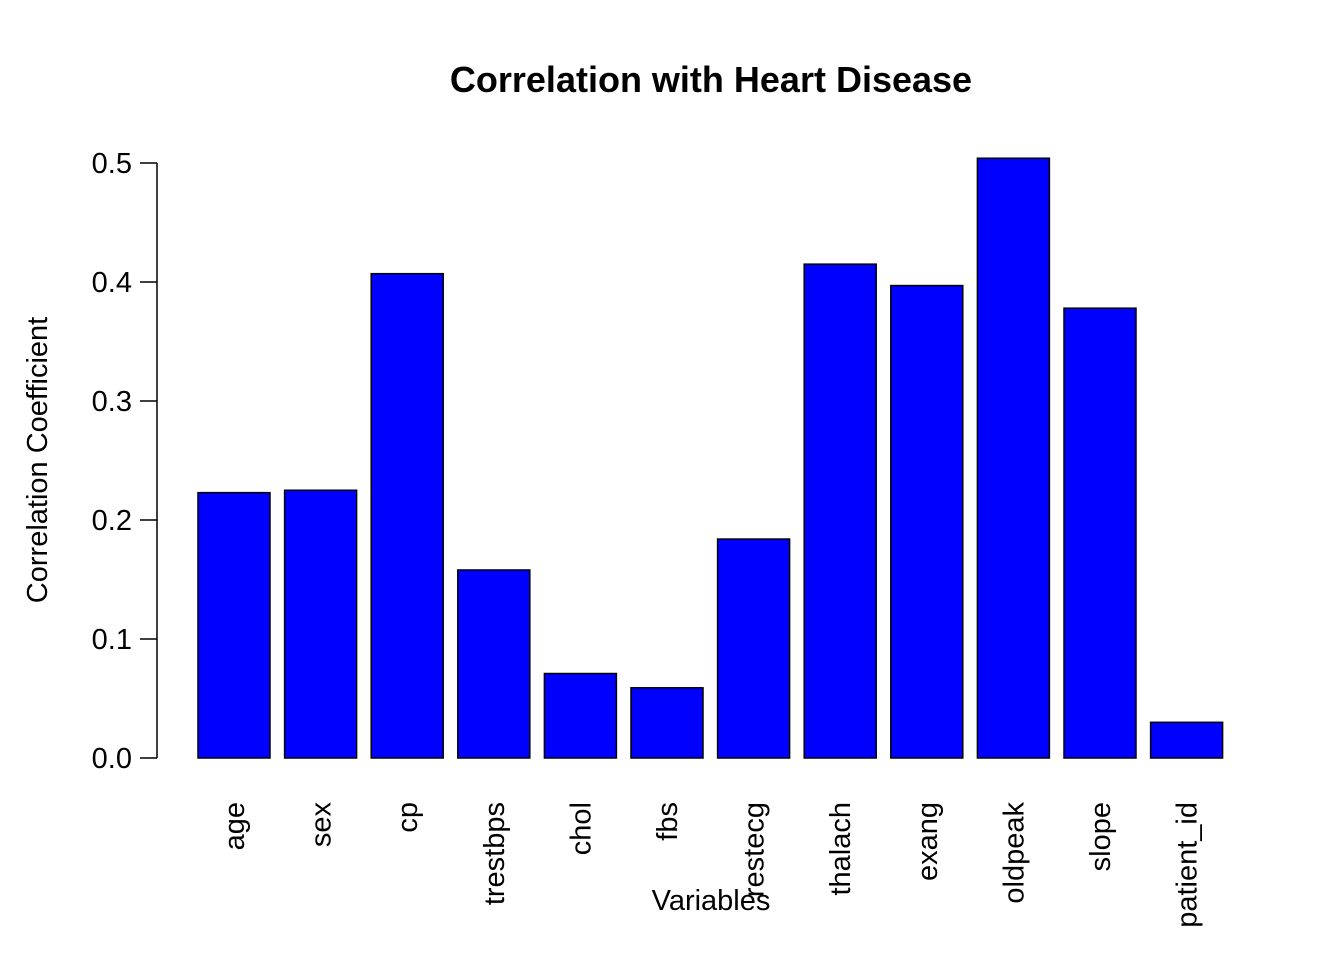 The image size is (1344, 960). I want to click on bar-chol, so click(580, 715).